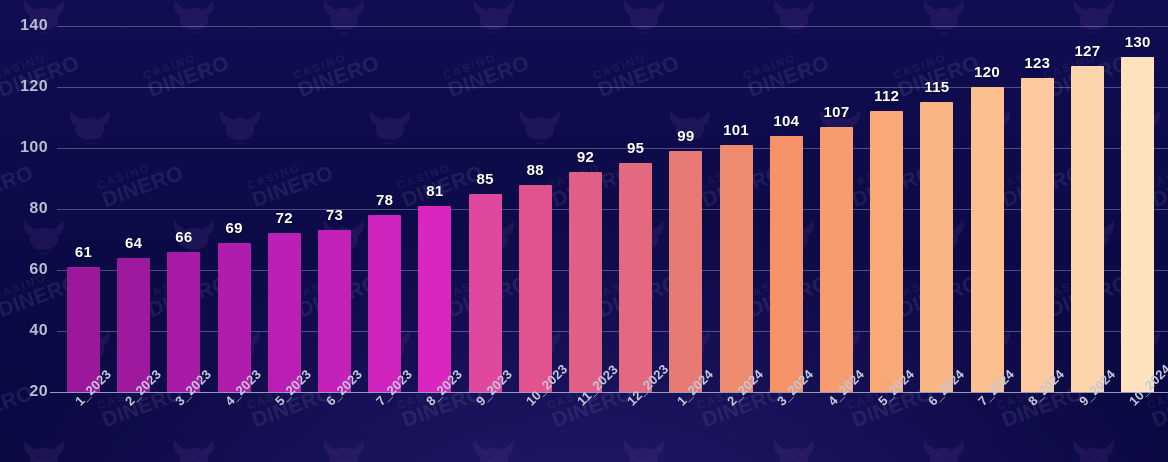  Describe the element at coordinates (786, 121) in the screenshot. I see `bar-value-label: 104` at that location.